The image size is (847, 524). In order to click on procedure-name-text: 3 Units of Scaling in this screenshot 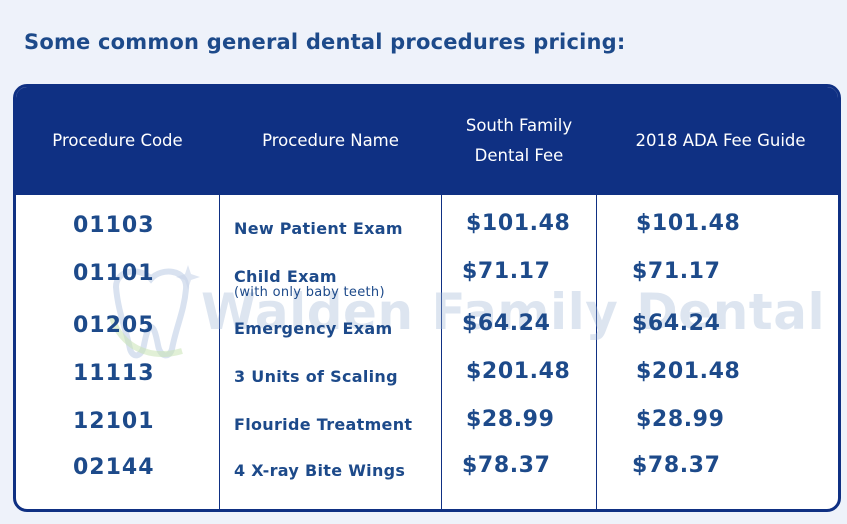, I will do `click(316, 376)`.